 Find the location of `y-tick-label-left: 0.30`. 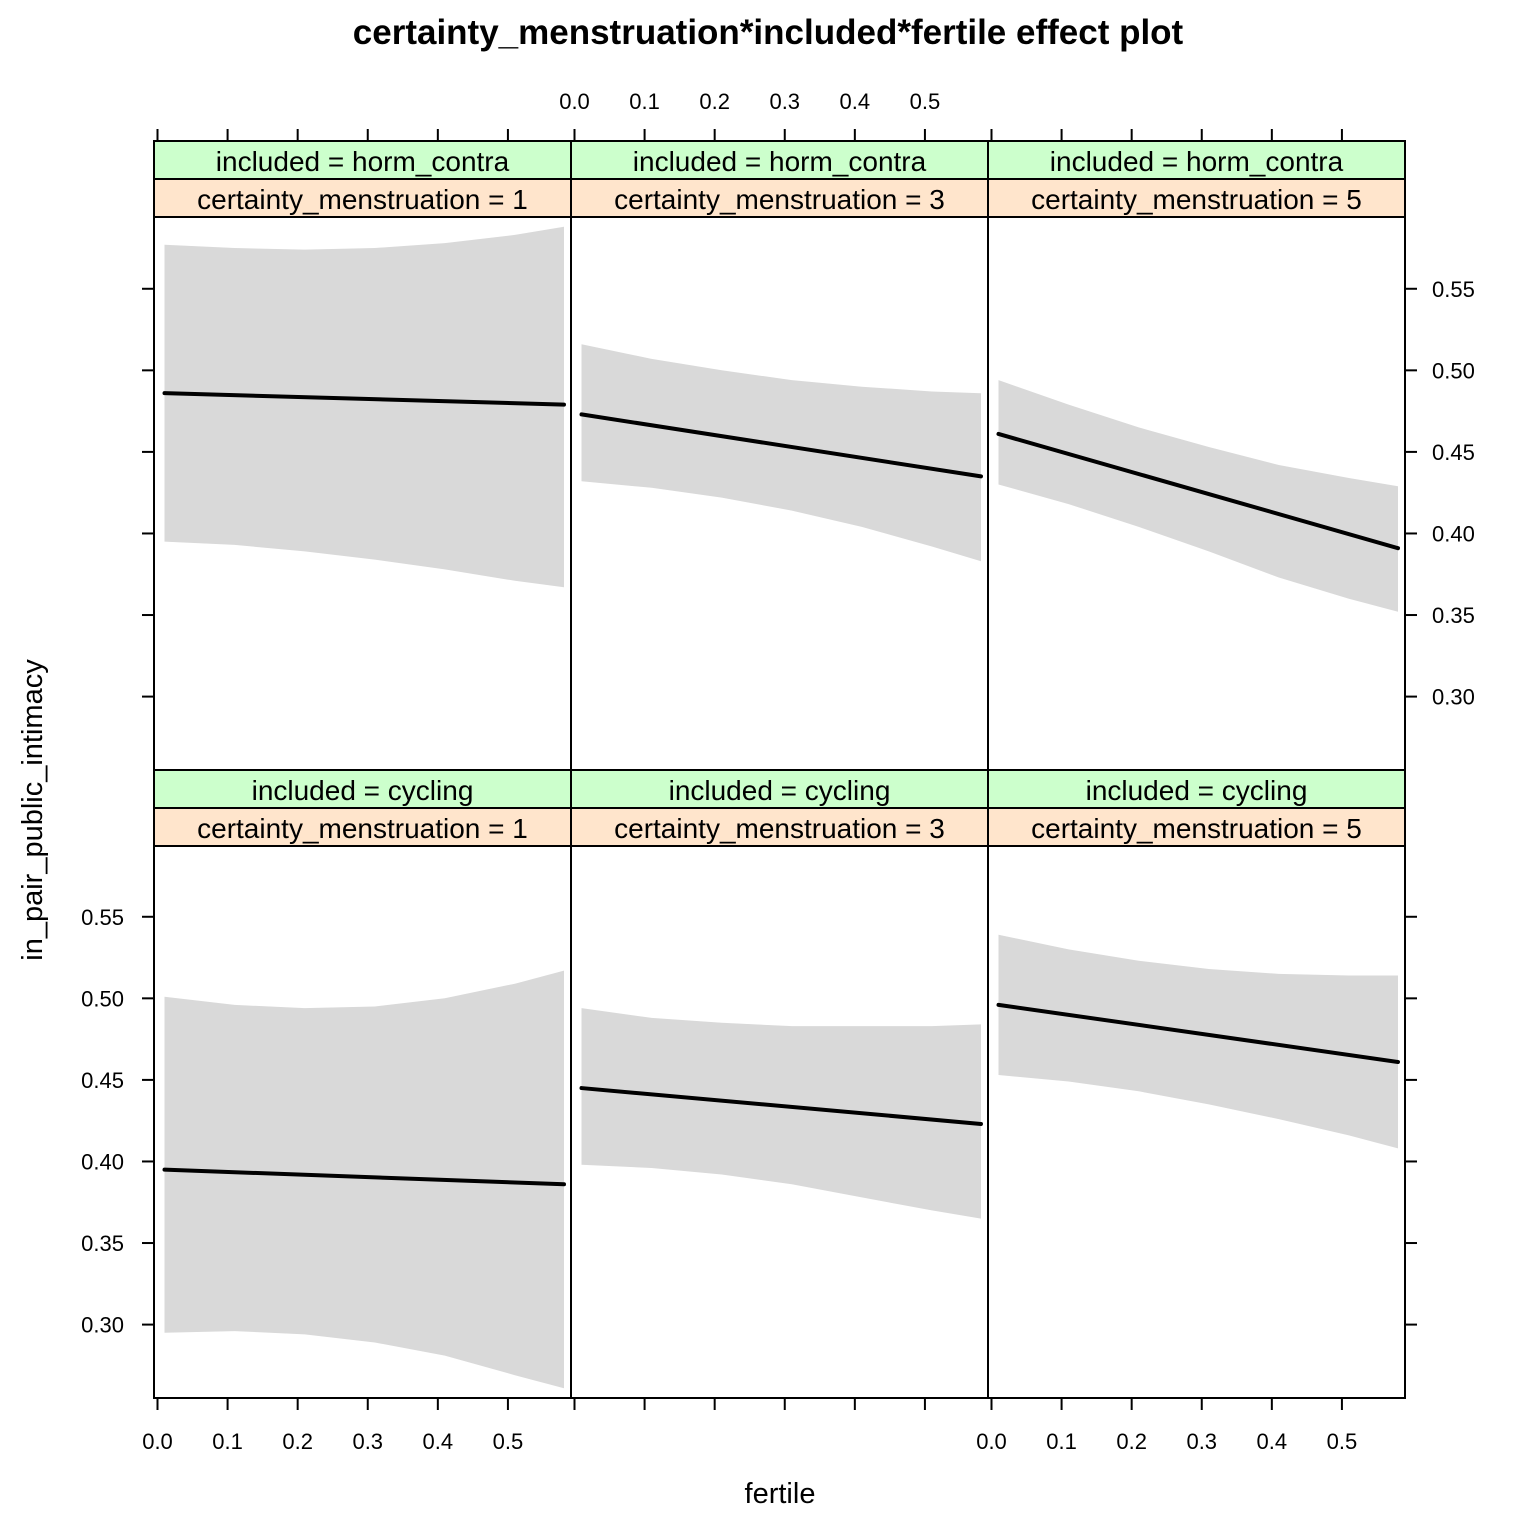

y-tick-label-left: 0.30 is located at coordinates (102, 1325).